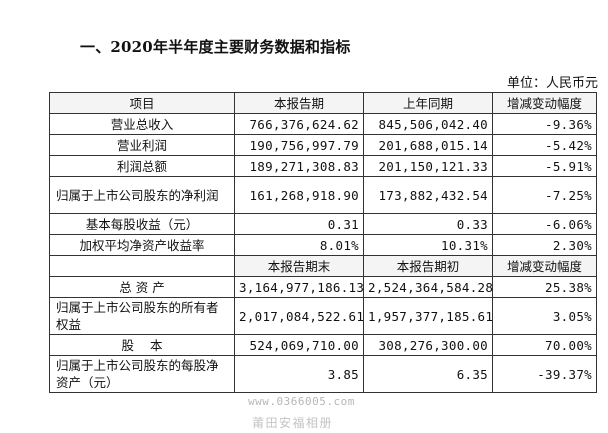 This screenshot has width=608, height=433. I want to click on table-row: 股 本 524,069,710.00 308,276,300.00 70.00%, so click(323, 345).